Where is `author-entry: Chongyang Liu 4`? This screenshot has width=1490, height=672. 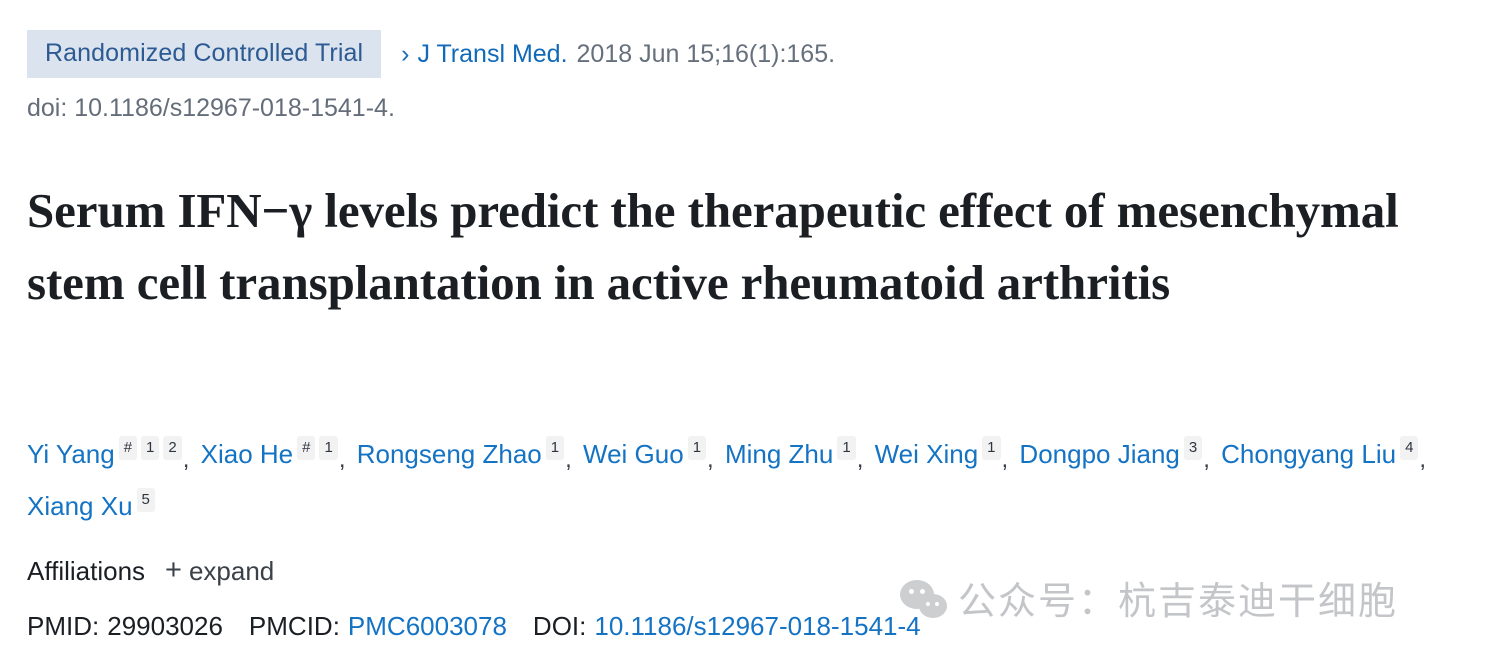 author-entry: Chongyang Liu 4 is located at coordinates (1320, 452).